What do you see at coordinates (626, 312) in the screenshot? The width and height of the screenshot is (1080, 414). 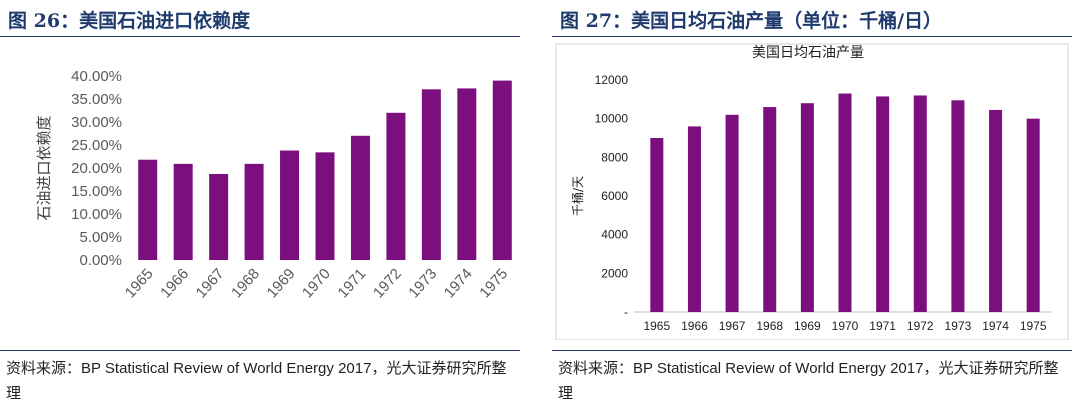 I see `y-tick-label: -` at bounding box center [626, 312].